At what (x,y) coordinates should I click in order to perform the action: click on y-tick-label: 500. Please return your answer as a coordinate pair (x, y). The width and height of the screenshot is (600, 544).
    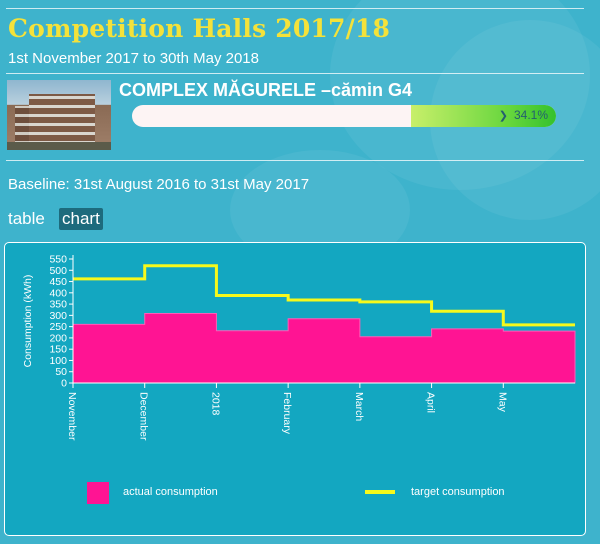
    Looking at the image, I should click on (58, 271).